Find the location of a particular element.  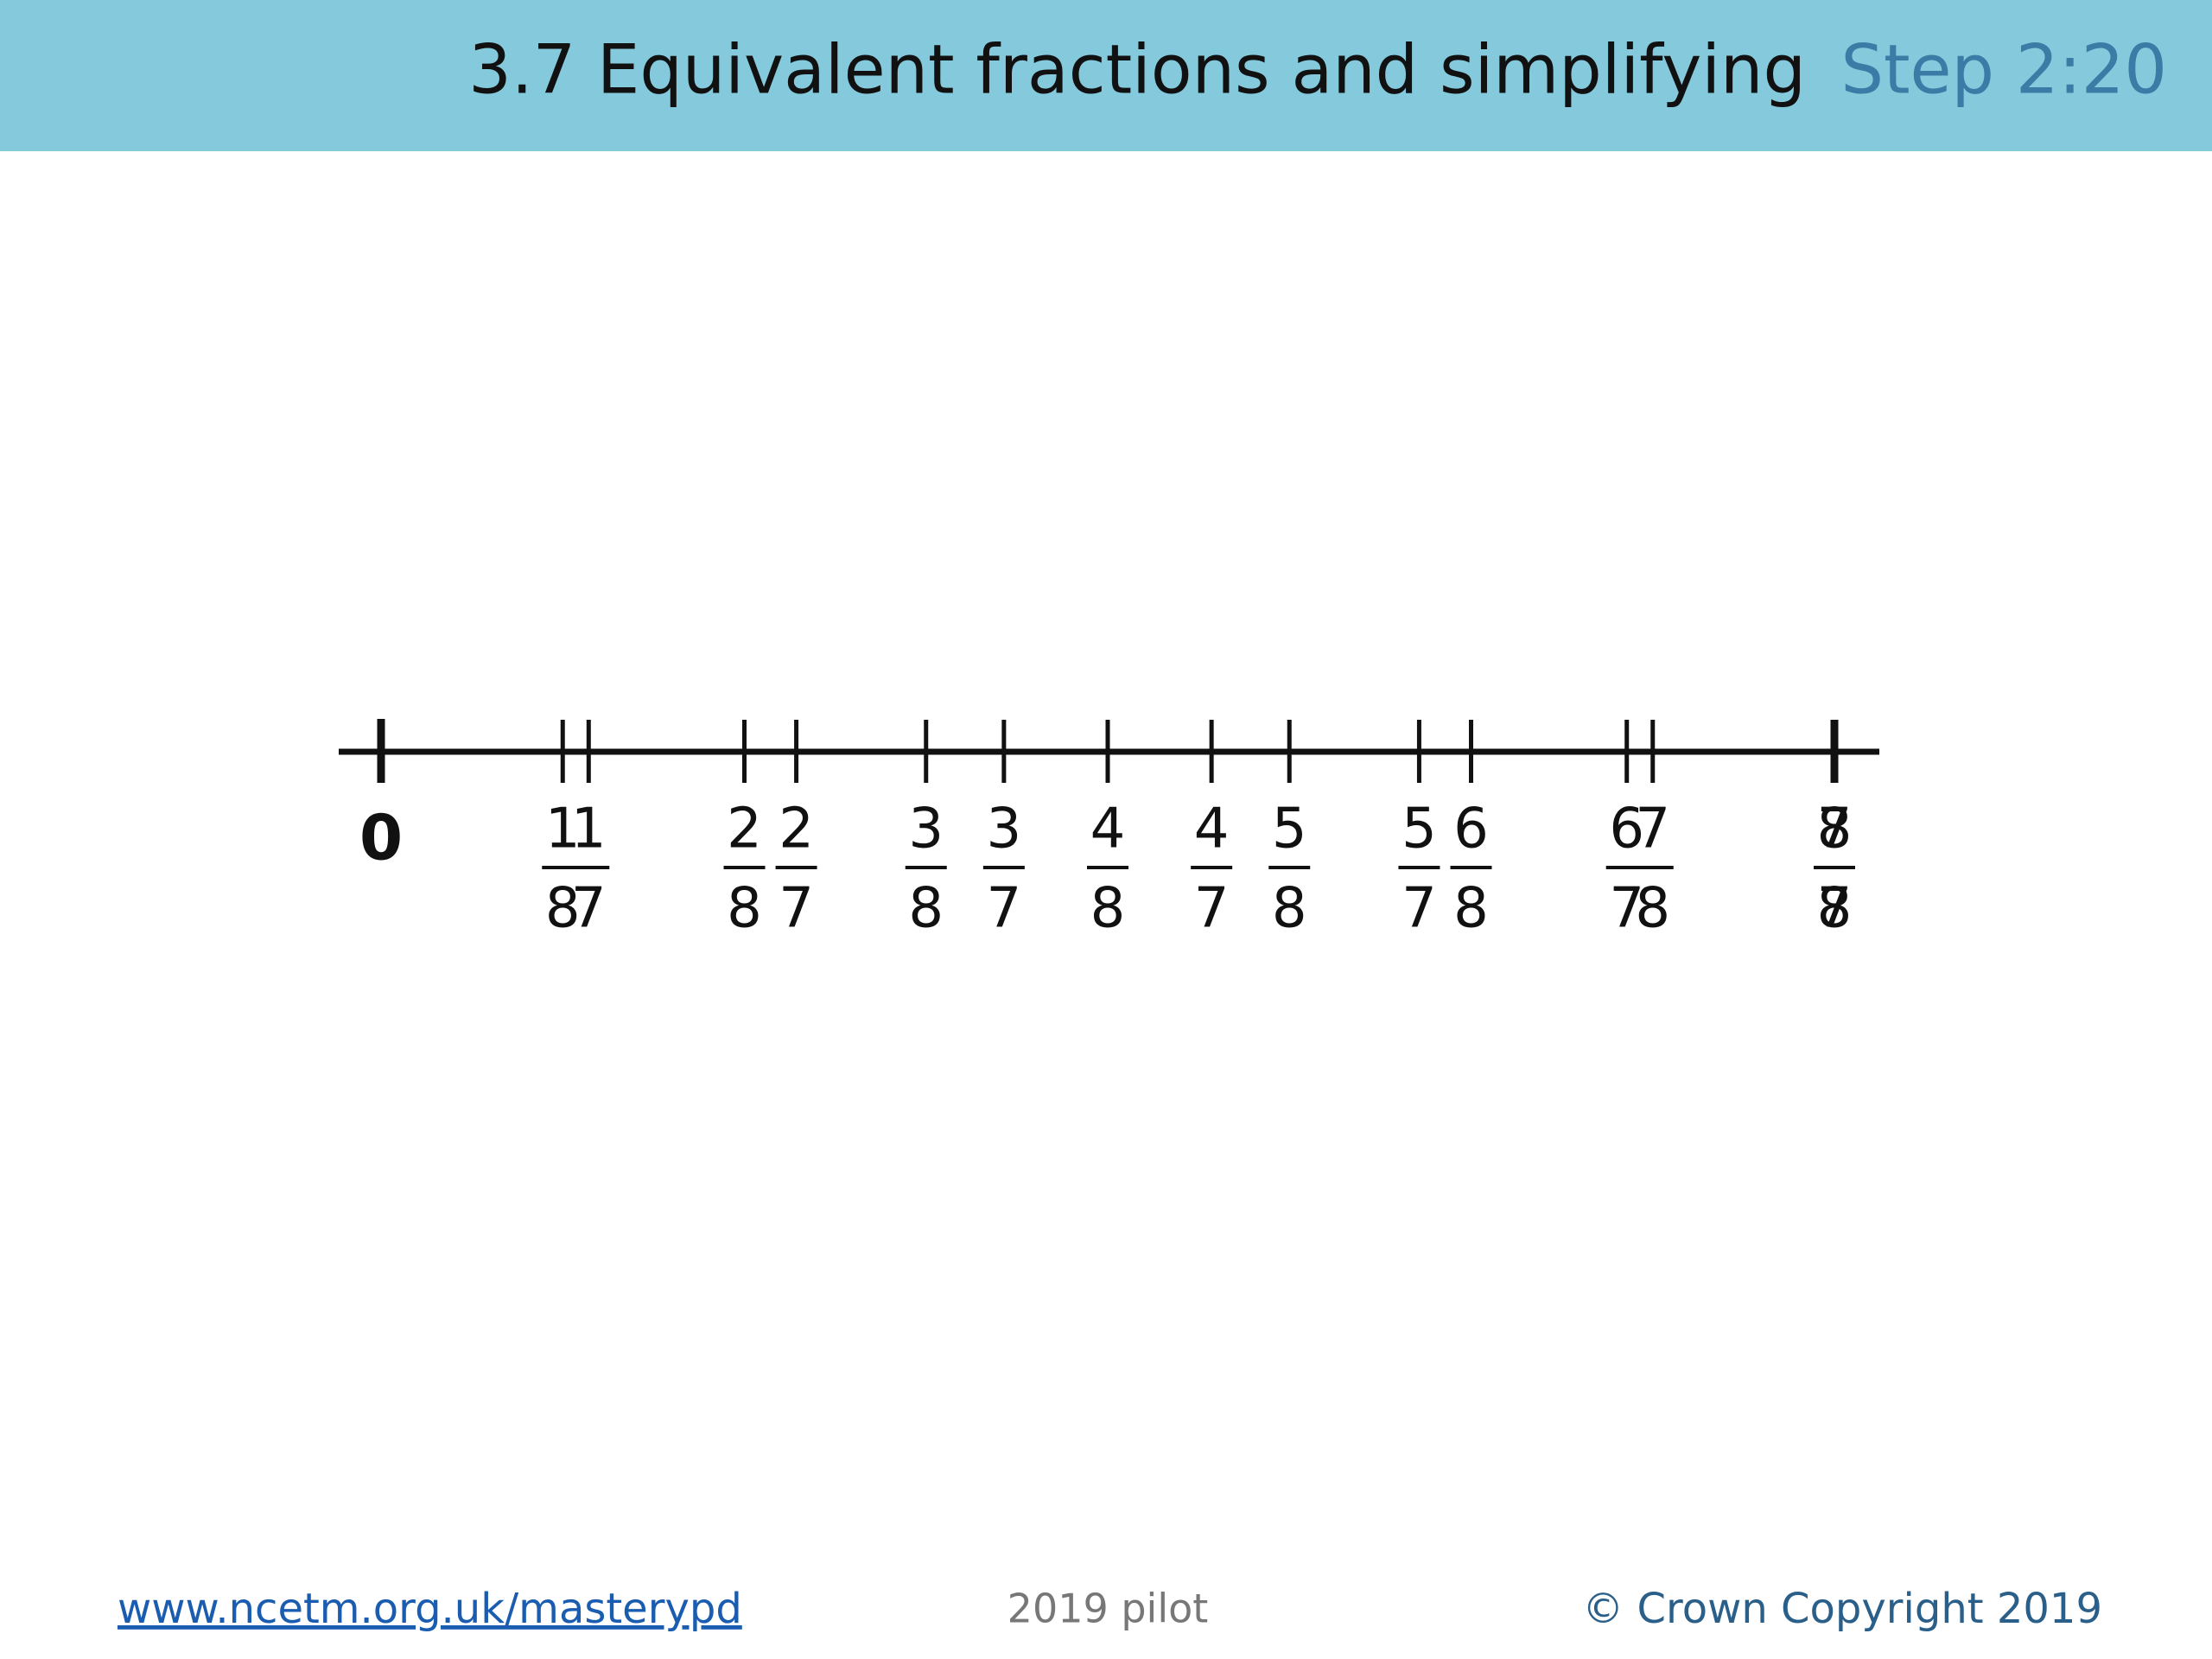

zero-label: 0 is located at coordinates (381, 838).